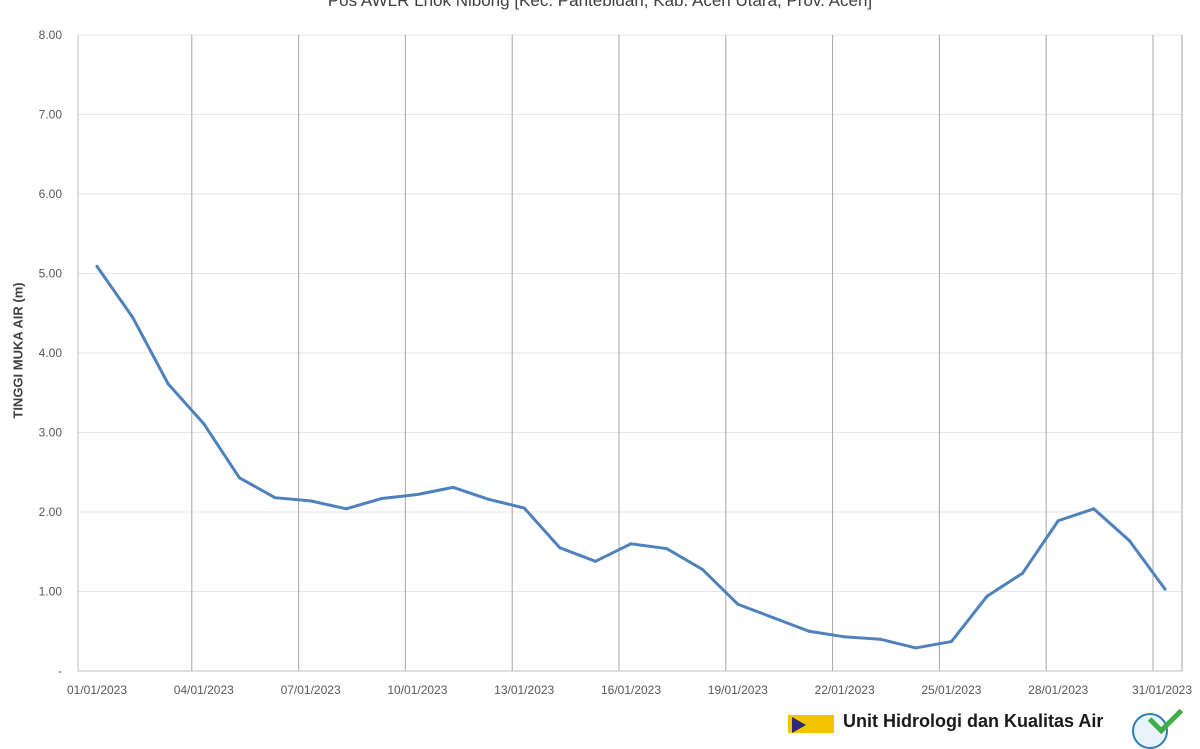 The width and height of the screenshot is (1200, 749). I want to click on logo-emblem-icon, so click(811, 724).